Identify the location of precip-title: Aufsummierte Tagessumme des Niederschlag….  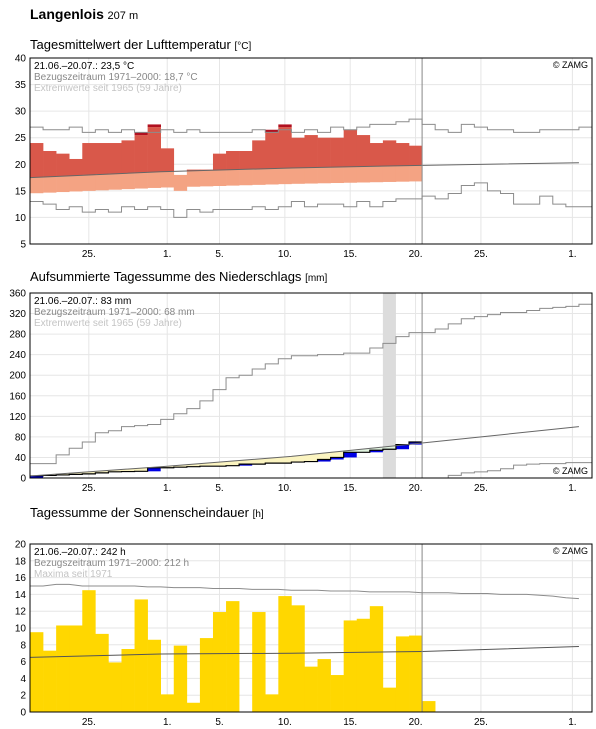
(178, 276).